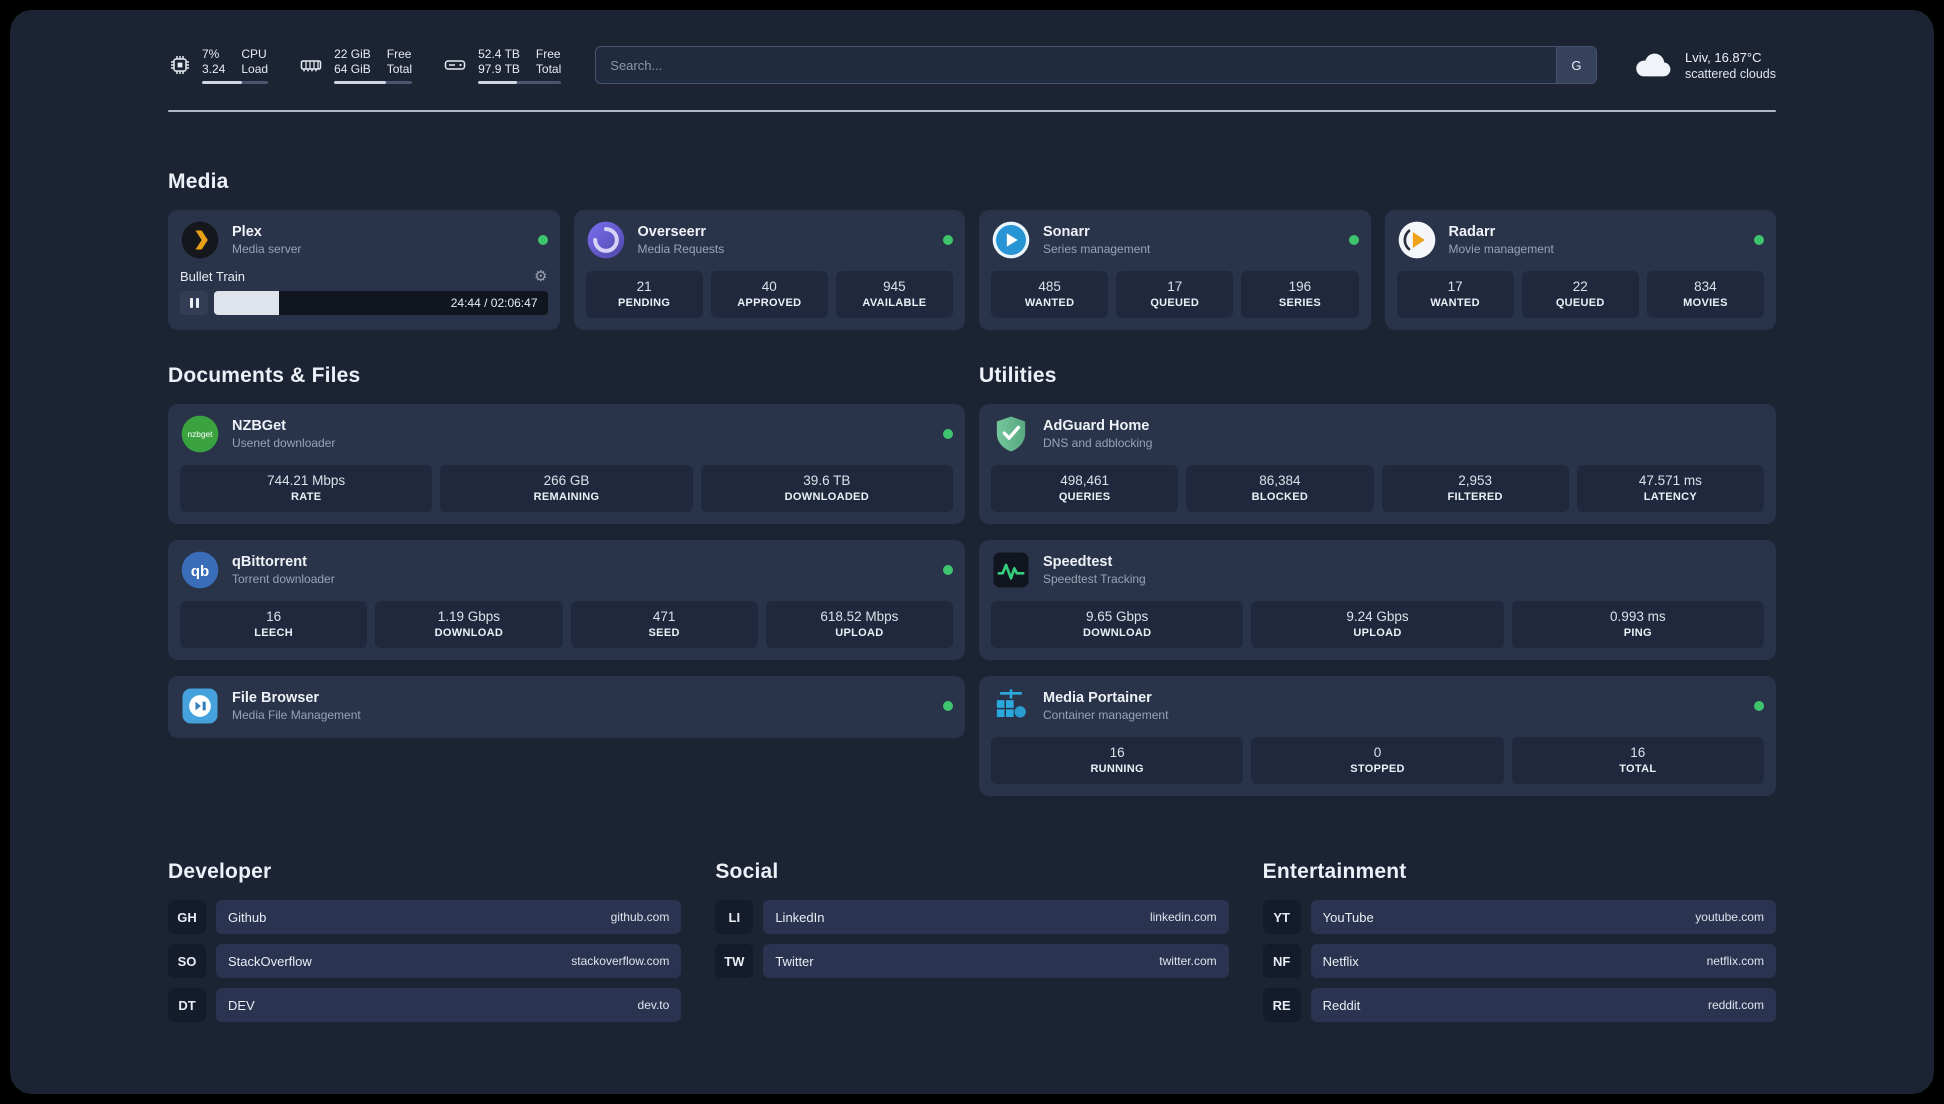 Image resolution: width=1944 pixels, height=1104 pixels. What do you see at coordinates (269, 562) in the screenshot?
I see `service-name: qBittorrent` at bounding box center [269, 562].